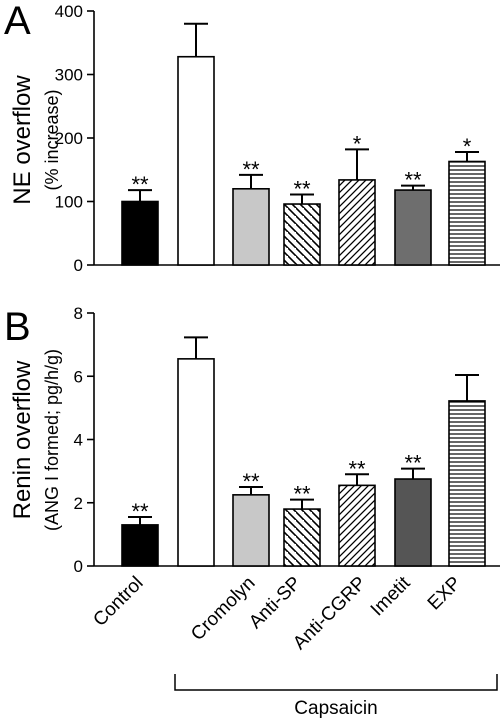 Image resolution: width=500 pixels, height=718 pixels. Describe the element at coordinates (78, 313) in the screenshot. I see `panel-b-tick-label: 8` at that location.